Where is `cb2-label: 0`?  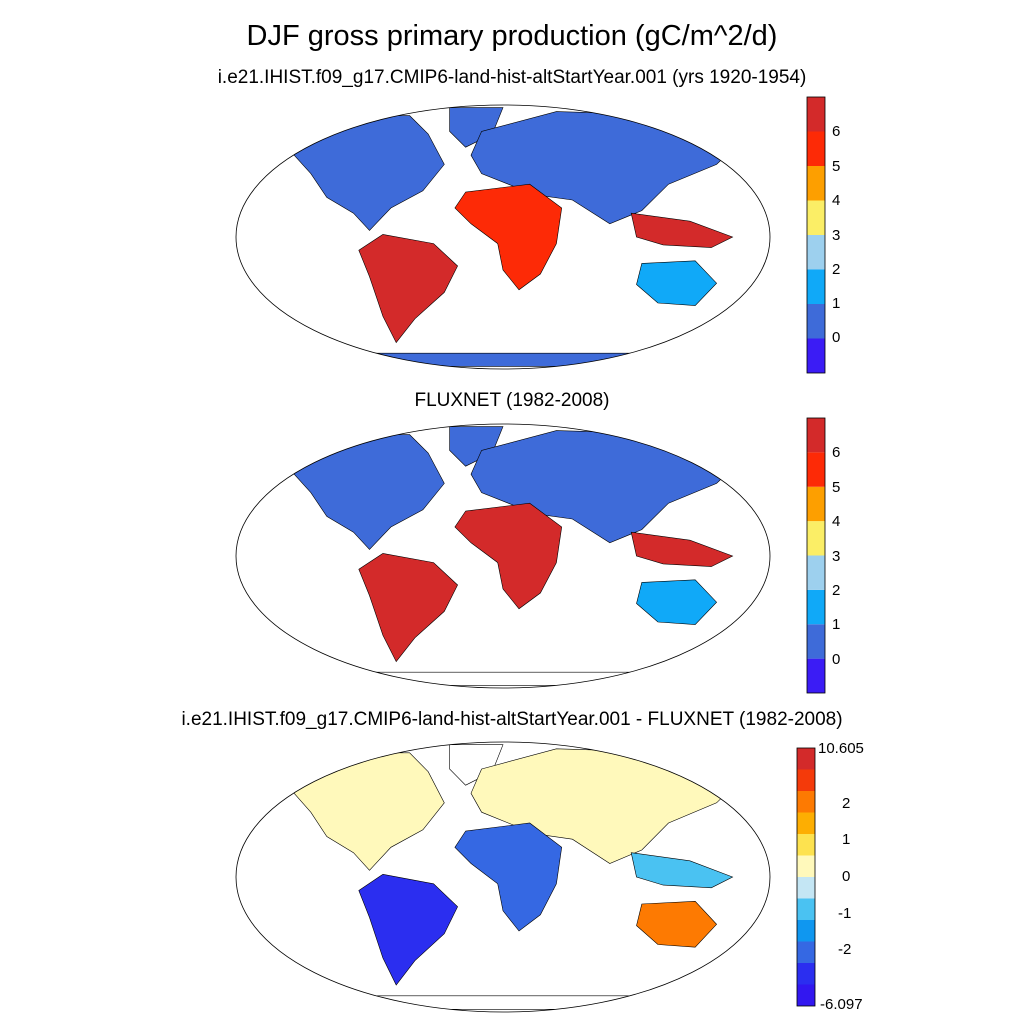 cb2-label: 0 is located at coordinates (836, 659).